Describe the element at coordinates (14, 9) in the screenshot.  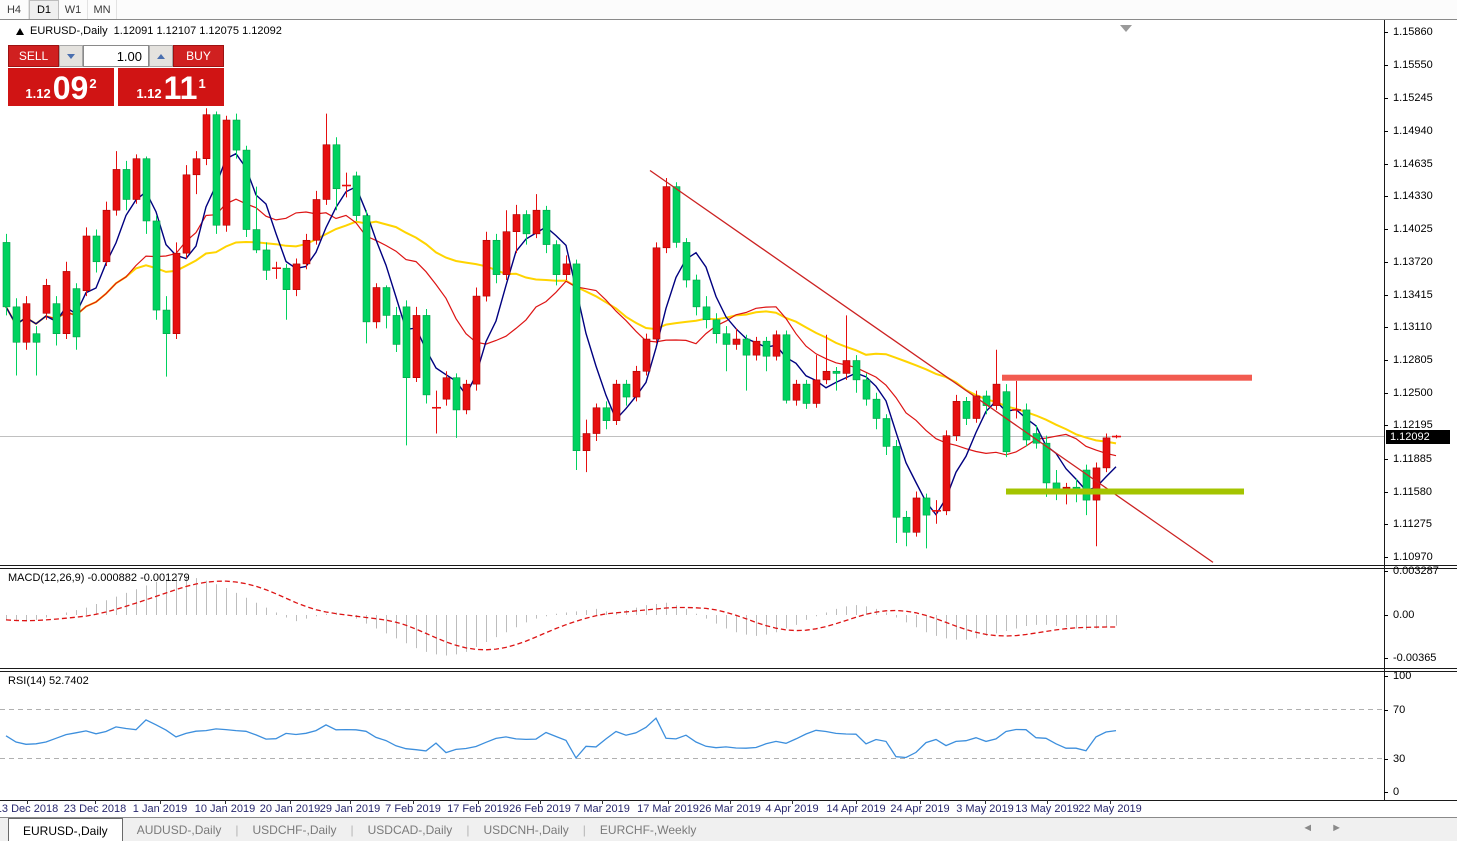
I see `timeframe-button-H4: H4` at that location.